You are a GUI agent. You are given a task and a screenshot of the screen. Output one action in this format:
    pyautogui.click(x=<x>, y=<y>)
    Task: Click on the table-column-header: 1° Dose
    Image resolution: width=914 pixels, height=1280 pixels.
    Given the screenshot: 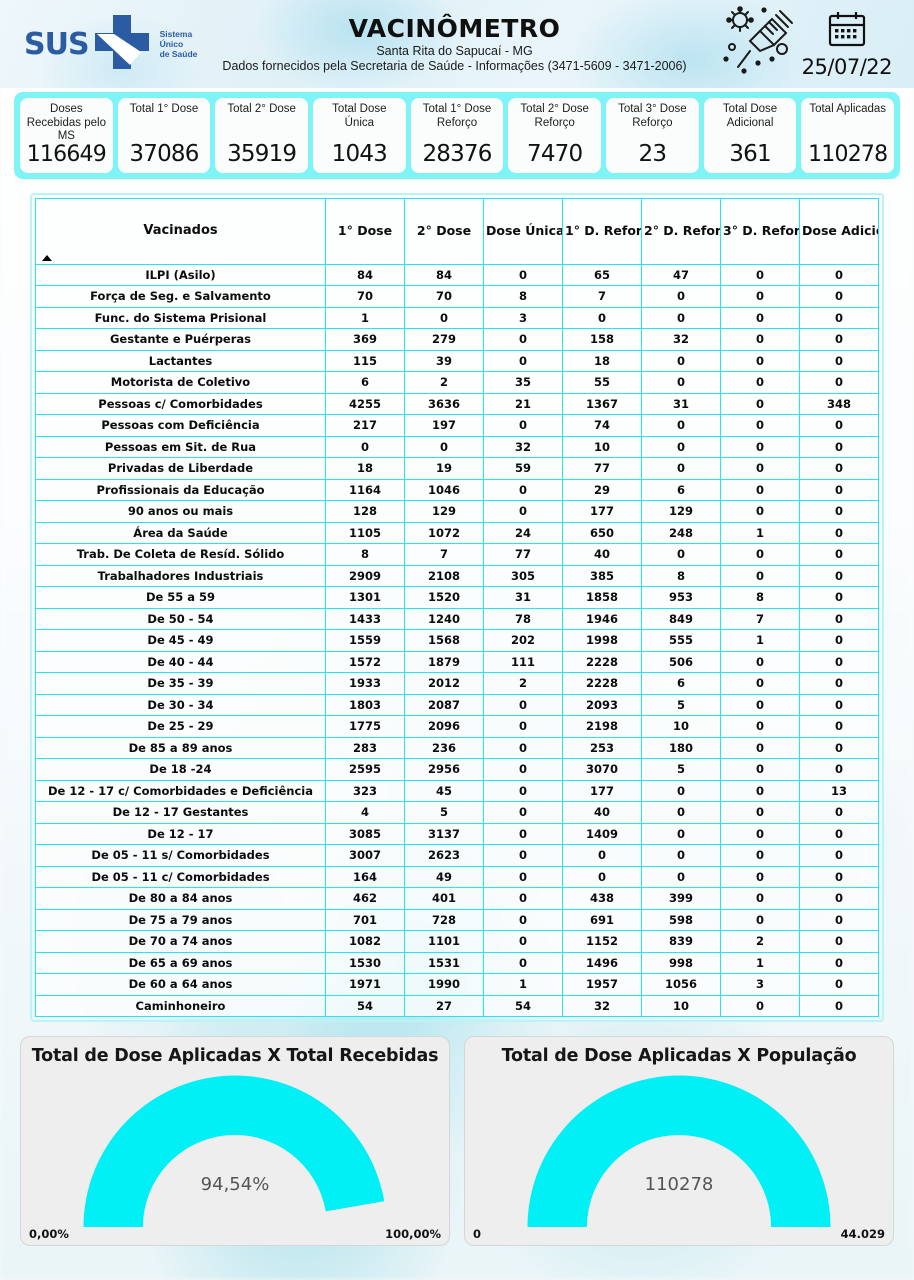 What is the action you would take?
    pyautogui.click(x=365, y=231)
    